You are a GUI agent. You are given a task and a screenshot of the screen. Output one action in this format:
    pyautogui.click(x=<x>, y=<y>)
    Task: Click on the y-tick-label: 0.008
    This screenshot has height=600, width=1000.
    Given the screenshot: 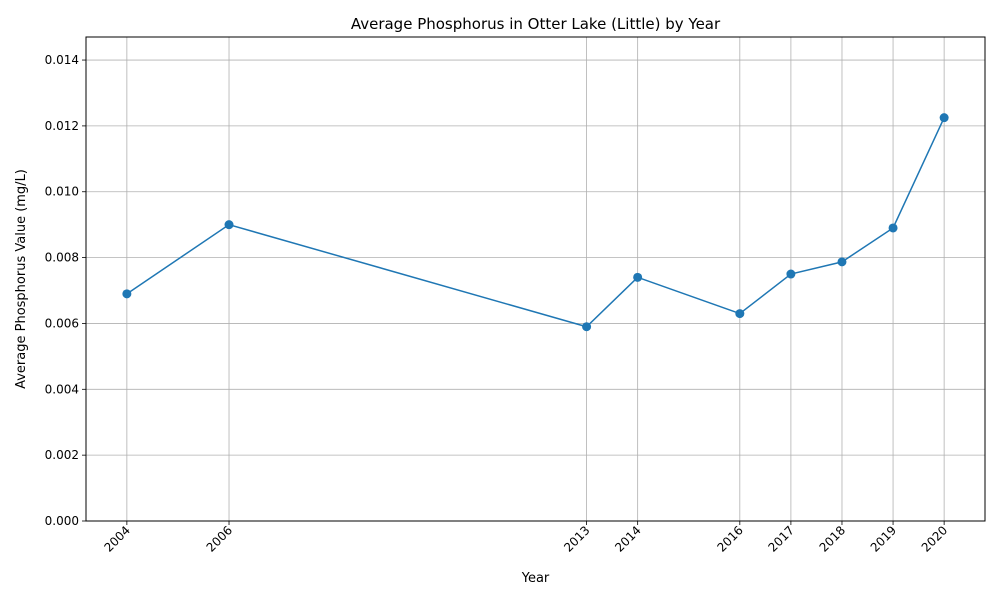 What is the action you would take?
    pyautogui.click(x=62, y=258)
    